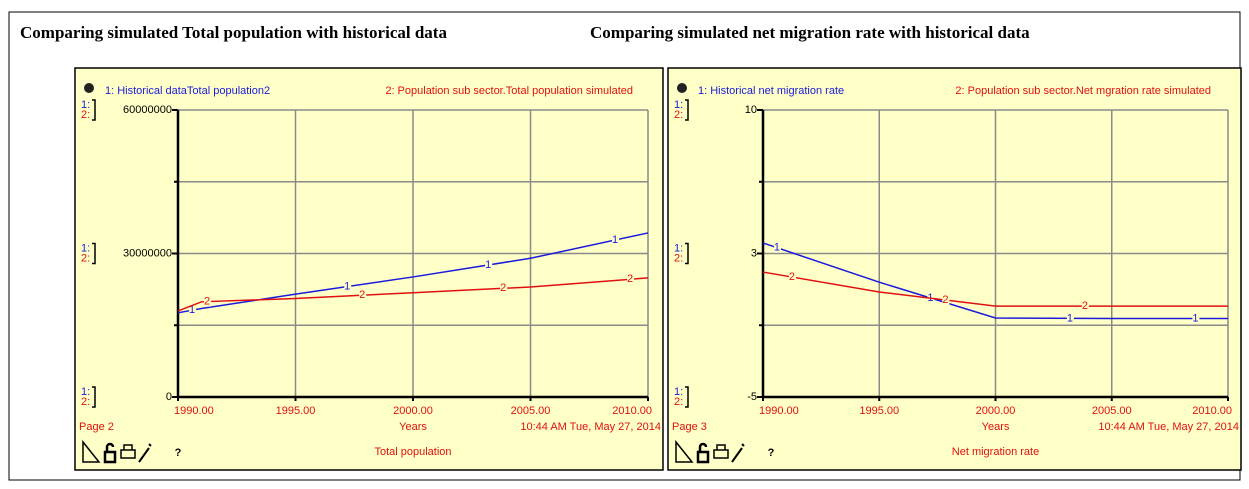  I want to click on legend-entry: 1: Historical net migration rate, so click(771, 91).